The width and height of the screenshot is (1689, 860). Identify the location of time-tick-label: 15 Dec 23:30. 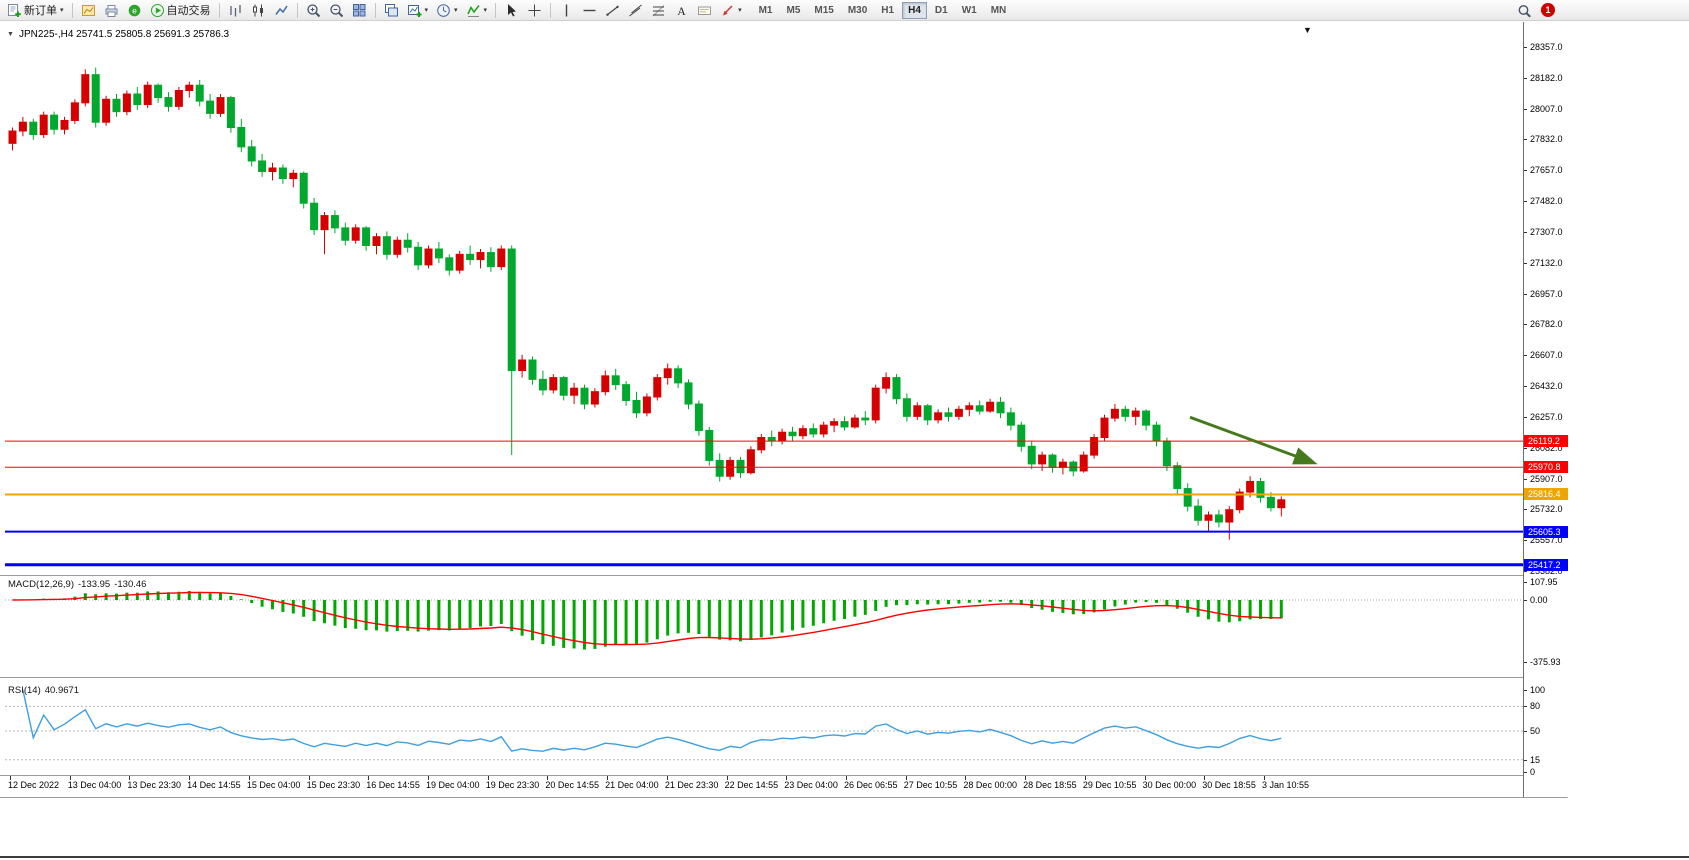
(333, 785).